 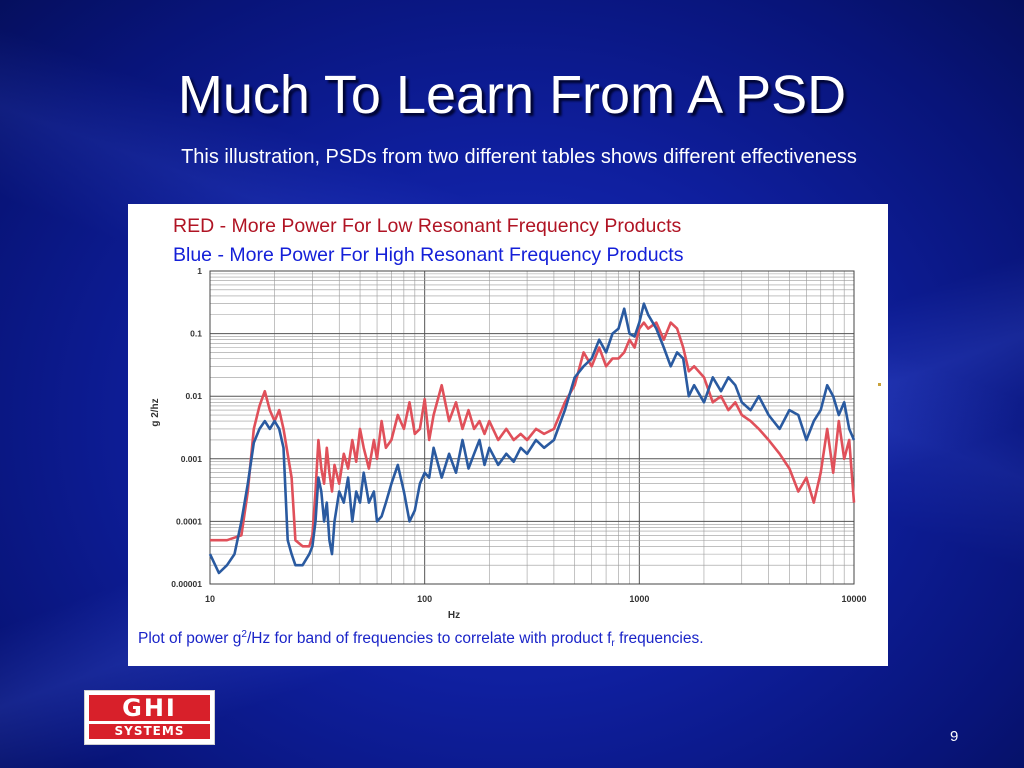 I want to click on y-axis-label: g 2/hz, so click(x=155, y=412).